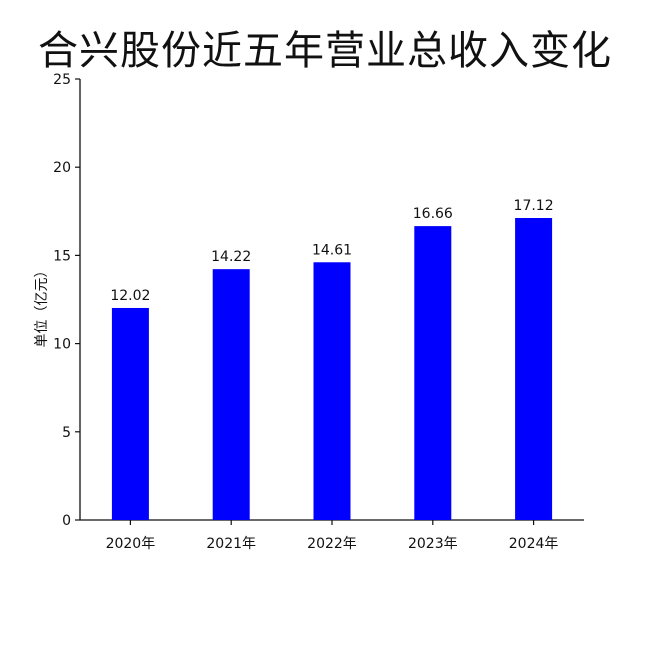 The height and width of the screenshot is (655, 650). I want to click on y-tick-label: 0, so click(66, 521).